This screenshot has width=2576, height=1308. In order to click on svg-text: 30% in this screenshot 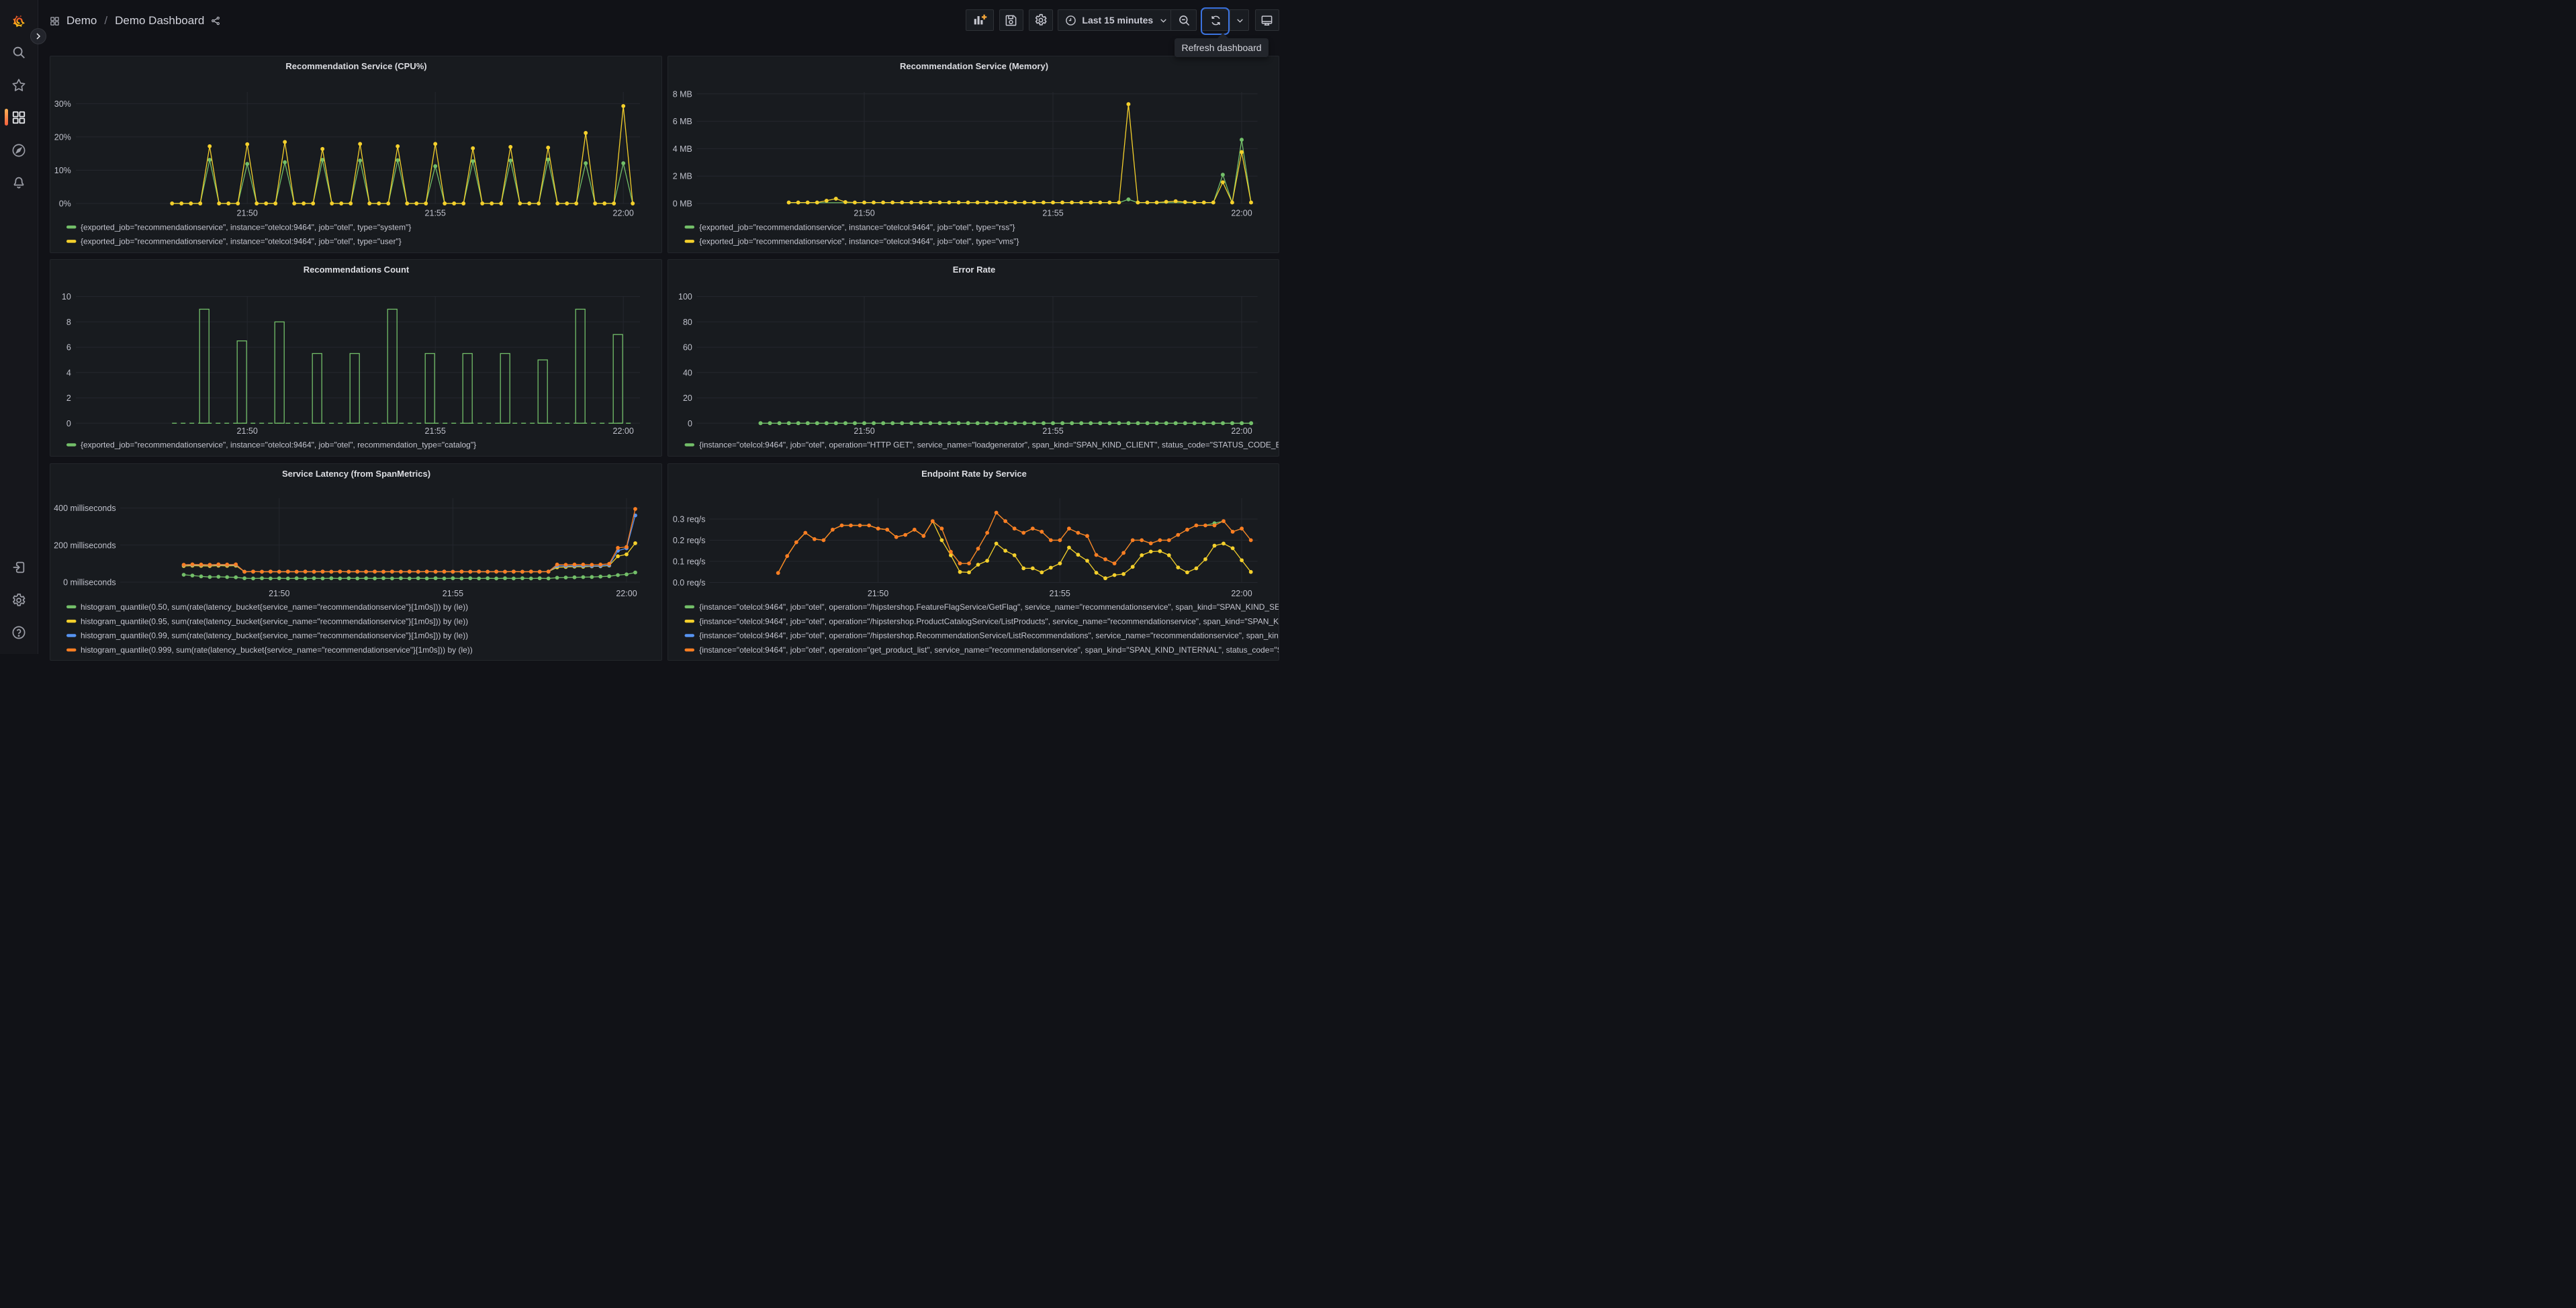, I will do `click(62, 104)`.